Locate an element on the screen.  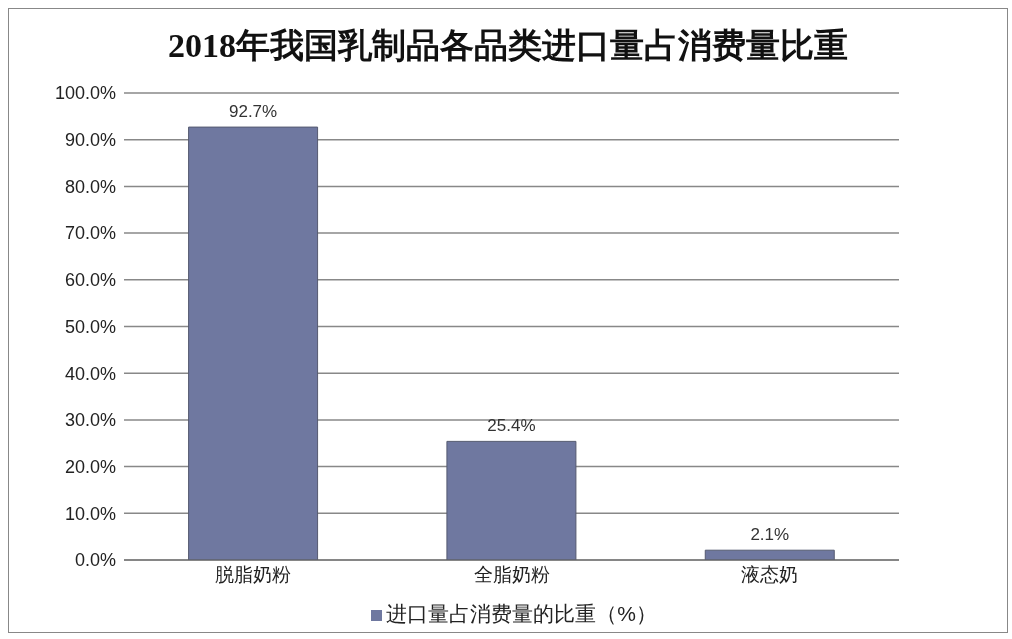
y-tick-label: 10.0% is located at coordinates (90, 513).